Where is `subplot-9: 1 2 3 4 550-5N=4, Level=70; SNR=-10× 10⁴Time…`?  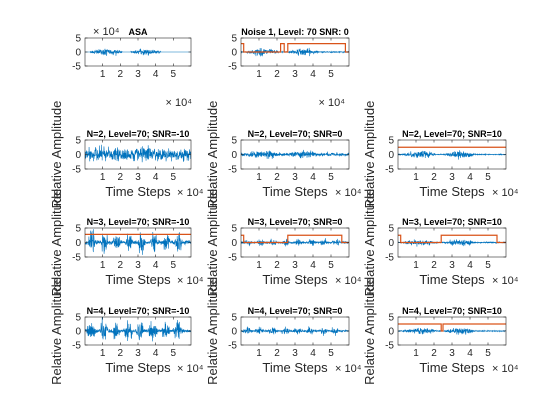
subplot-9: 1 2 3 4 550-5N=4, Level=70; SNR=-10× 10⁴Time… is located at coordinates (126, 331).